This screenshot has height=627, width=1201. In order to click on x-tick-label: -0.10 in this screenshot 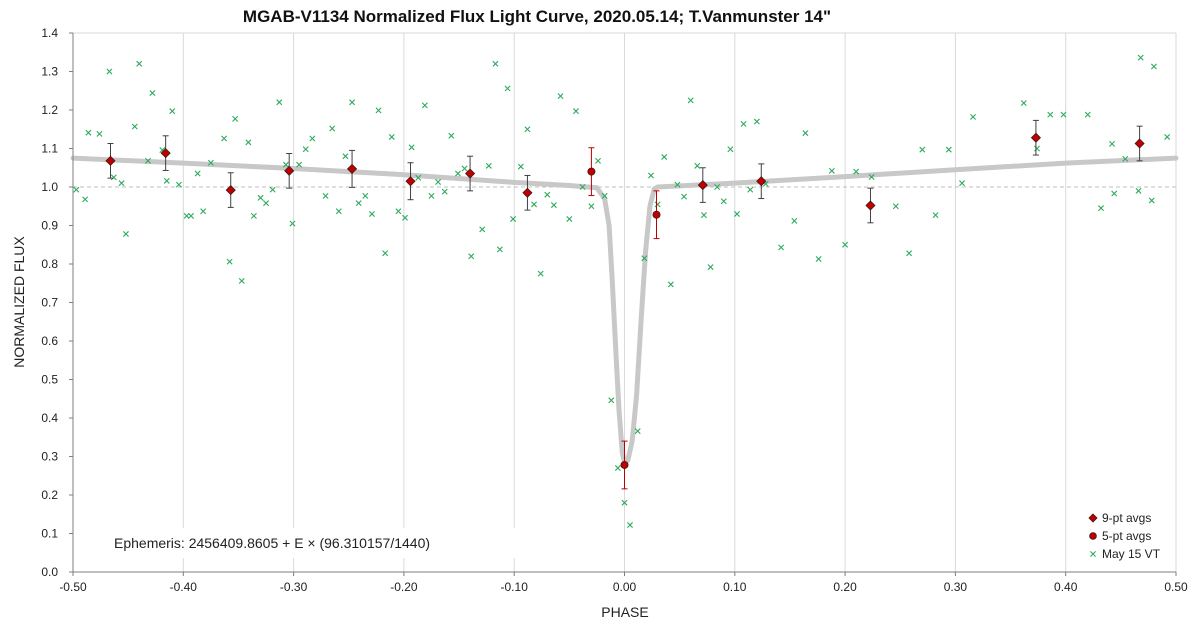, I will do `click(515, 587)`.